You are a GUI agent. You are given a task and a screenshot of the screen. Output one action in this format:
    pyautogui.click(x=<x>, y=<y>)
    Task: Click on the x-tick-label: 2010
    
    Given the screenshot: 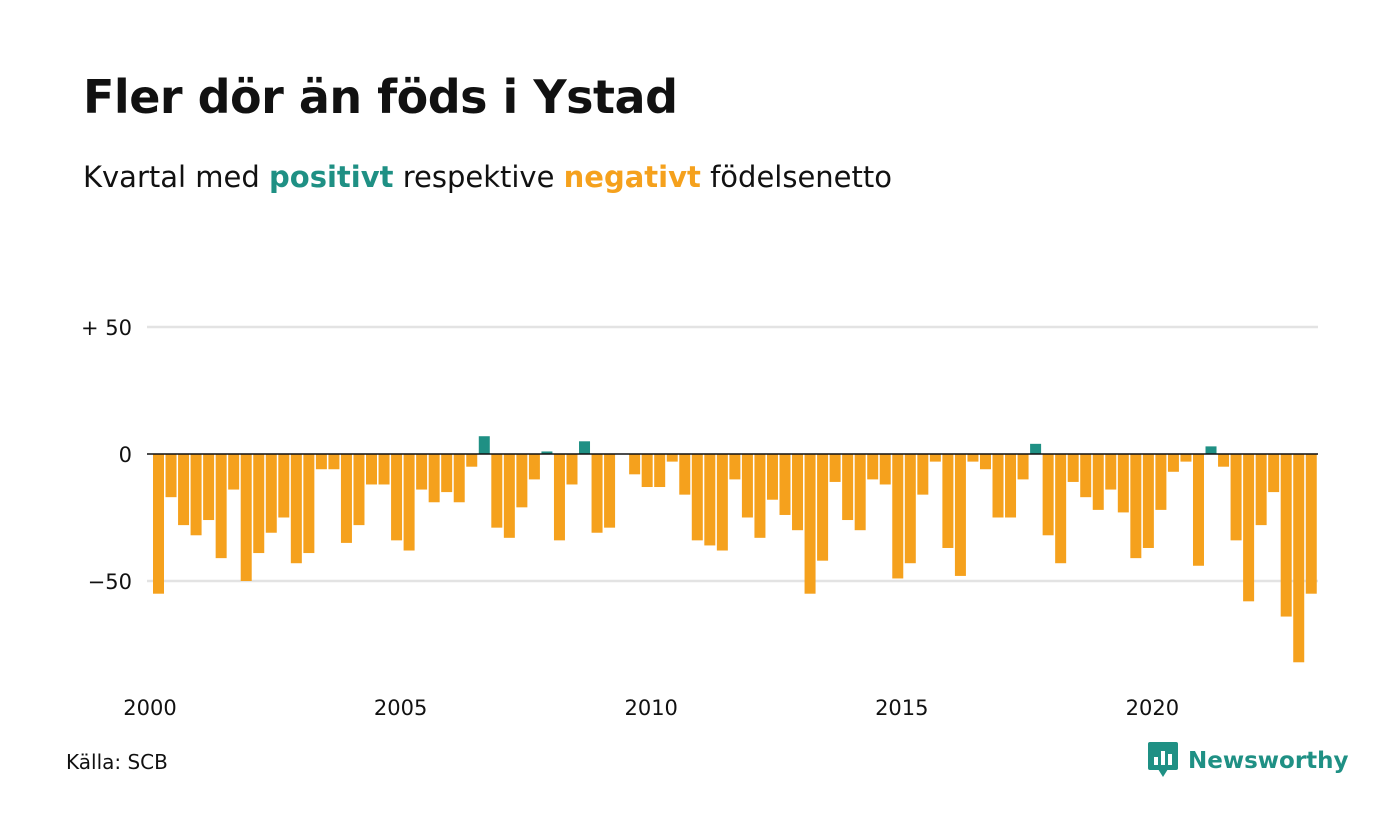 What is the action you would take?
    pyautogui.click(x=650, y=708)
    